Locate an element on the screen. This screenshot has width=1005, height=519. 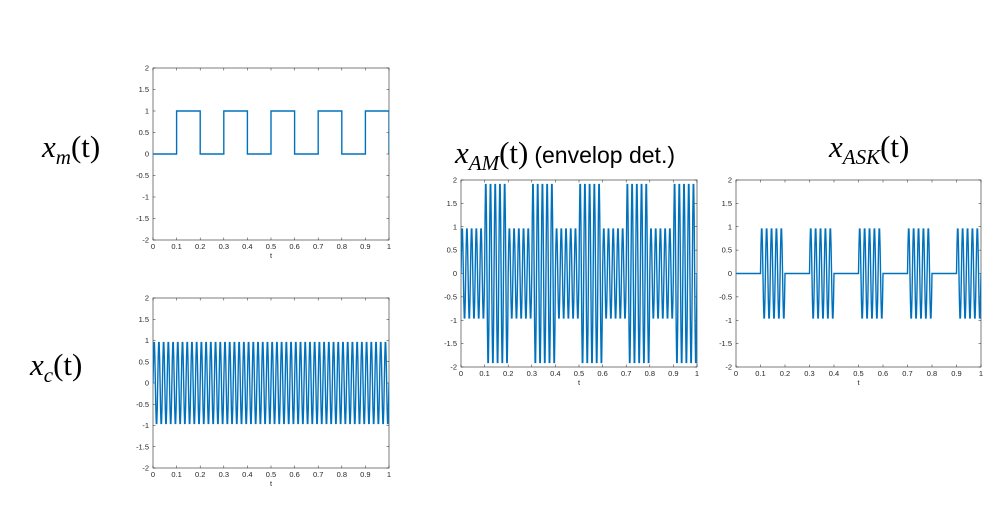
xam-ytick-label: 2 is located at coordinates (455, 180).